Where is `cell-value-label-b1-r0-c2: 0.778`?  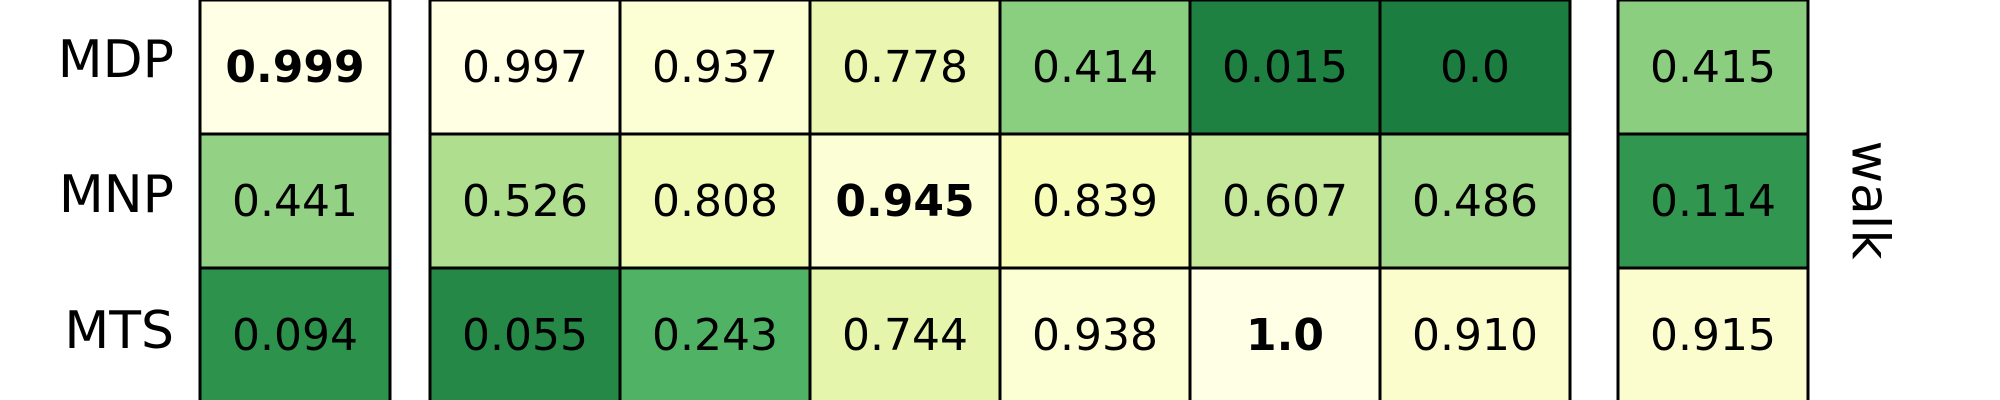 cell-value-label-b1-r0-c2: 0.778 is located at coordinates (905, 67).